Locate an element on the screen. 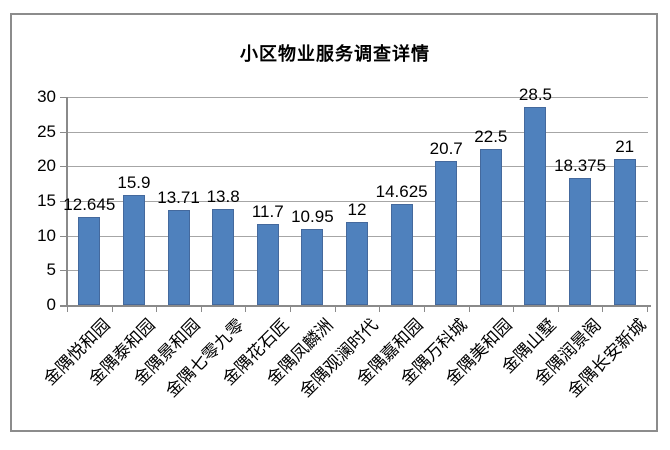 The height and width of the screenshot is (450, 670). bar-value-label: 12 is located at coordinates (357, 209).